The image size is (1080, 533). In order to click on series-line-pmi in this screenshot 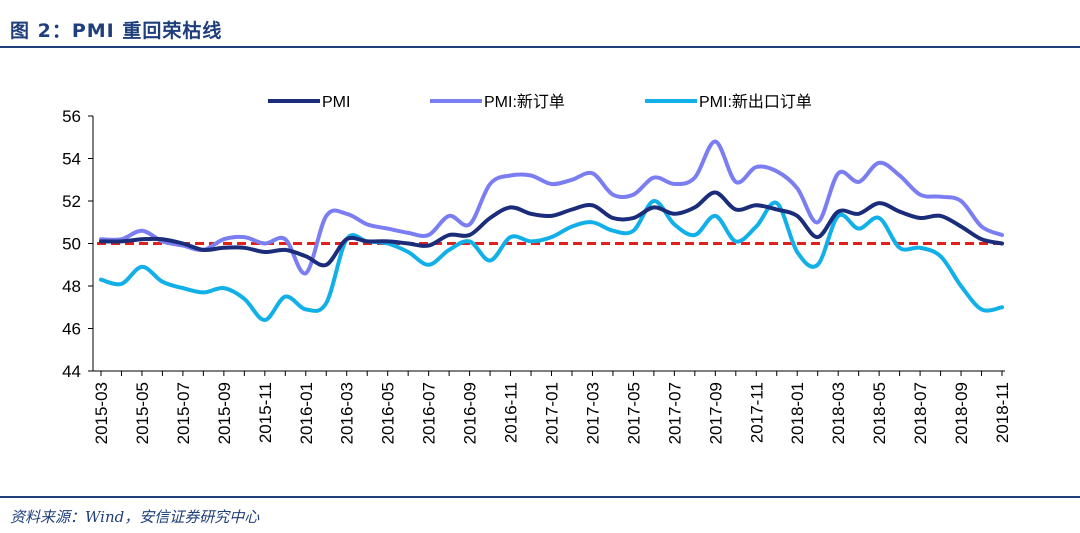, I will do `click(551, 229)`.